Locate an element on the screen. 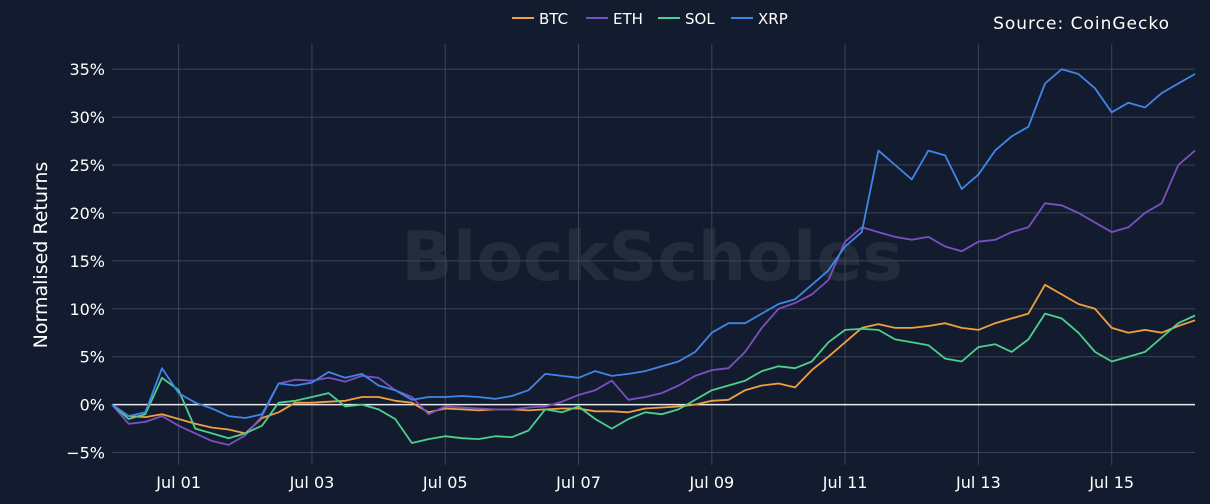 This screenshot has height=504, width=1210. legend: BTC ETH SOL XRP is located at coordinates (650, 19).